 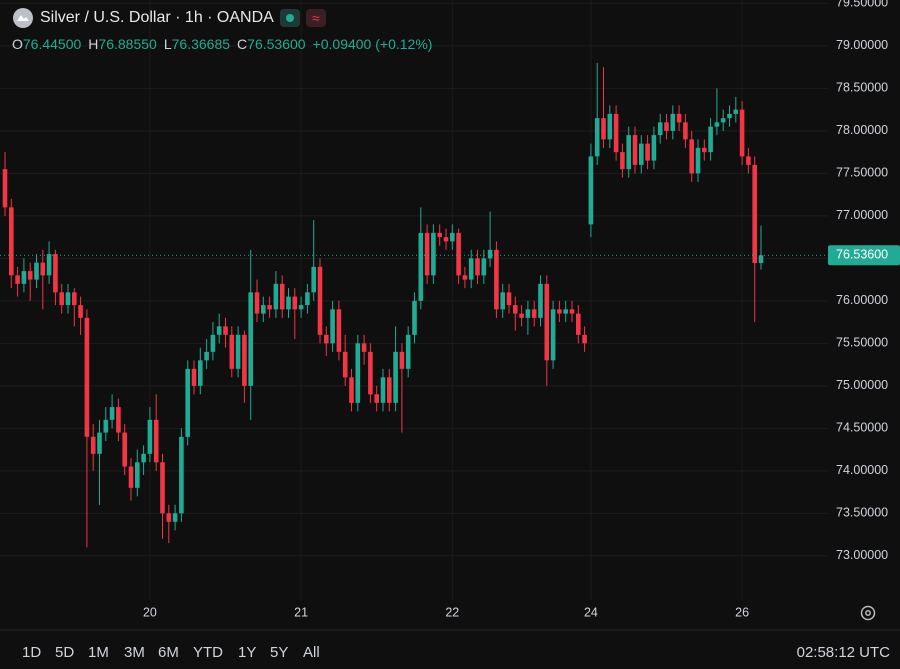 I want to click on last-price-label: 76.53600, so click(x=862, y=255).